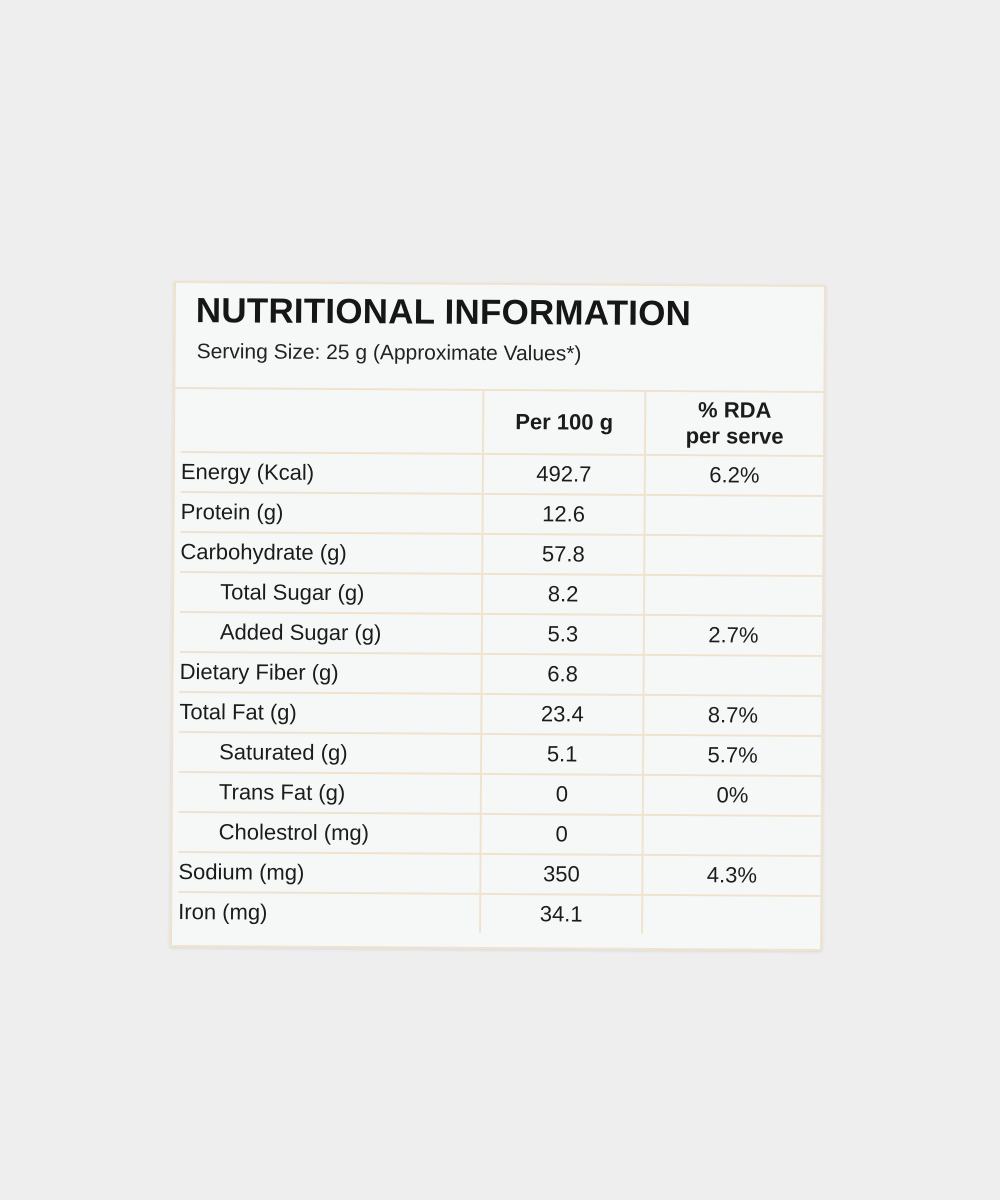 This screenshot has width=1000, height=1200. What do you see at coordinates (331, 513) in the screenshot?
I see `nutrient-name: Protein (g)` at bounding box center [331, 513].